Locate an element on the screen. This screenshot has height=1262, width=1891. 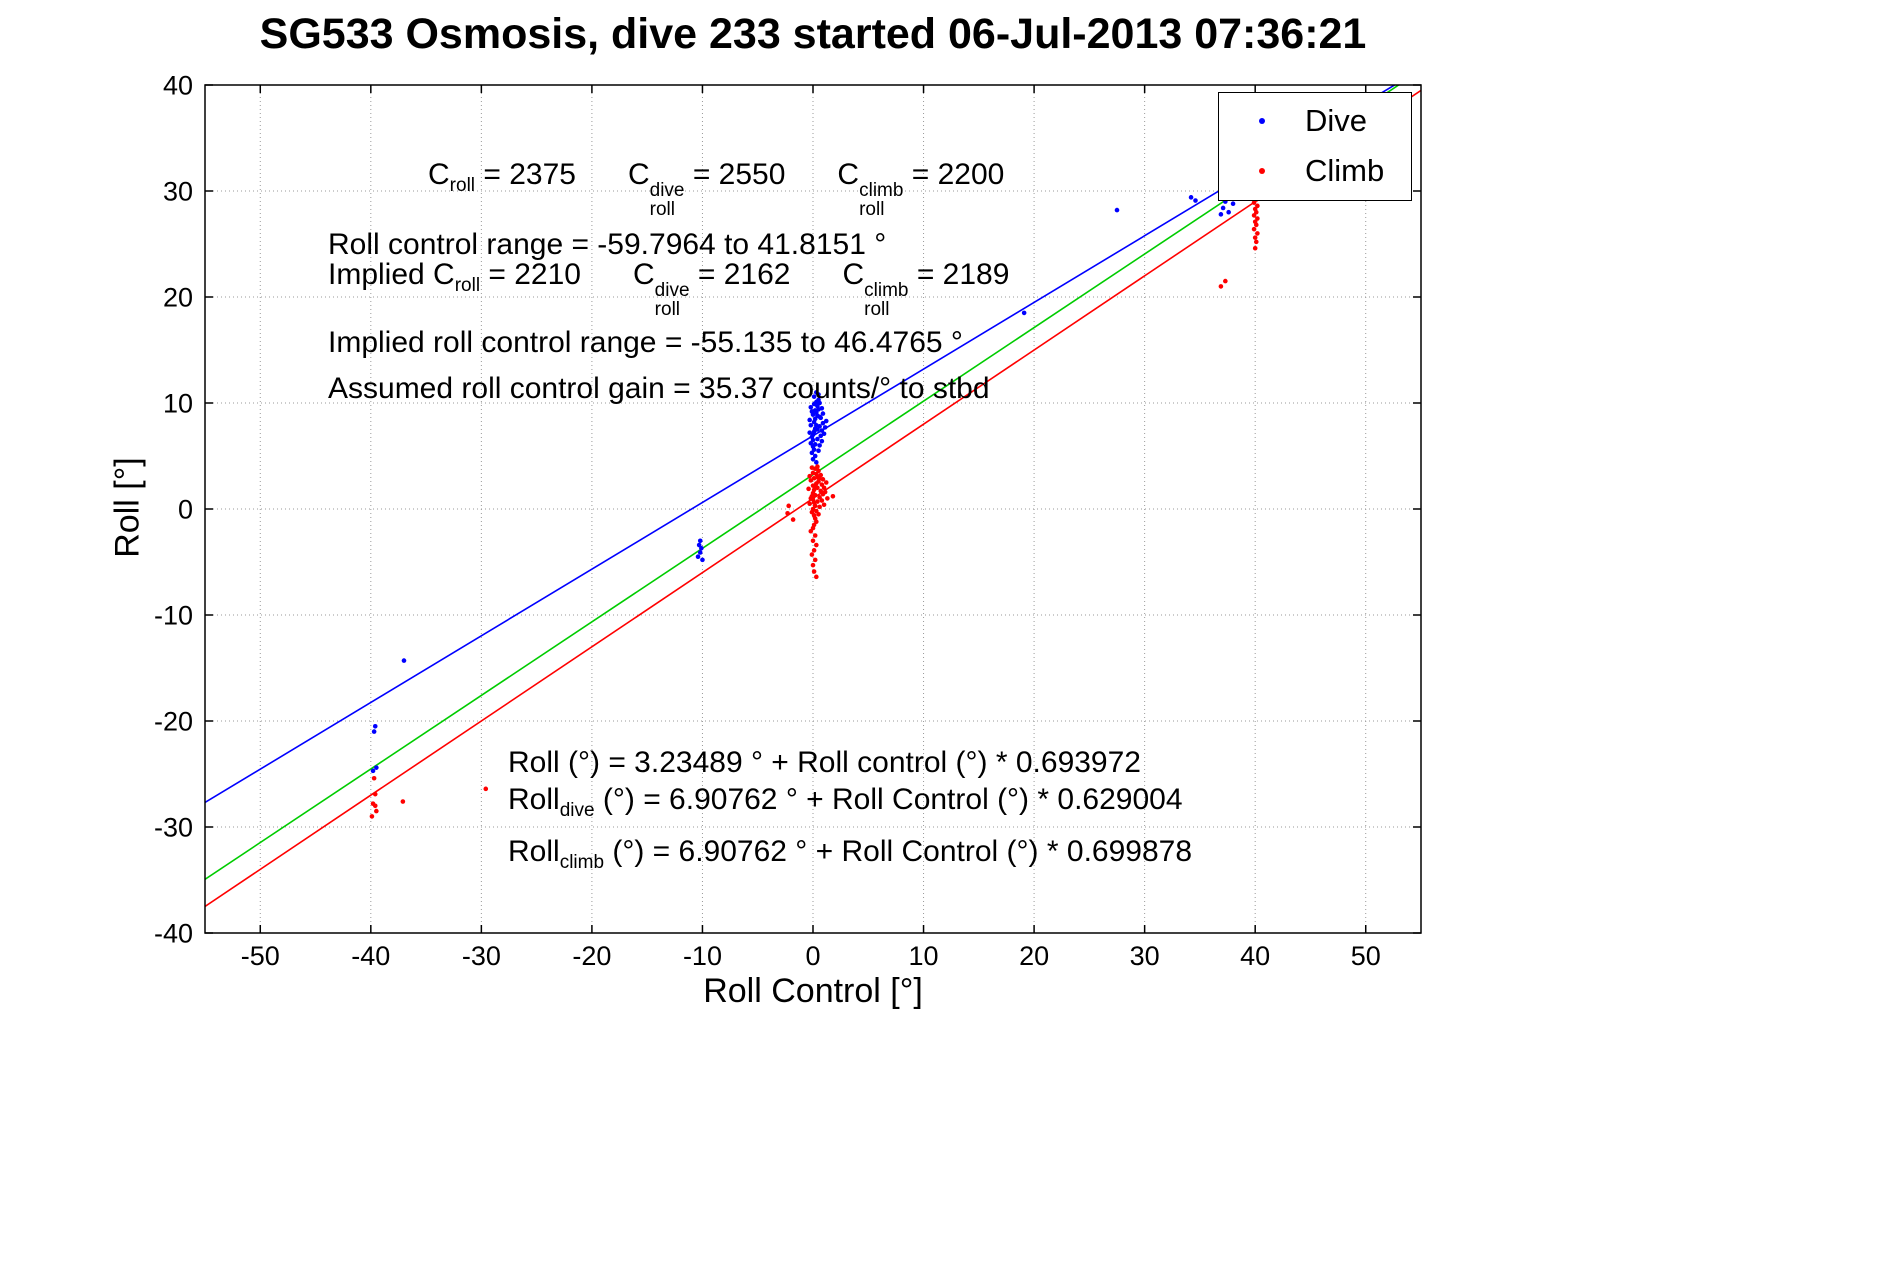
y-tick-label: -30 is located at coordinates (173, 828).